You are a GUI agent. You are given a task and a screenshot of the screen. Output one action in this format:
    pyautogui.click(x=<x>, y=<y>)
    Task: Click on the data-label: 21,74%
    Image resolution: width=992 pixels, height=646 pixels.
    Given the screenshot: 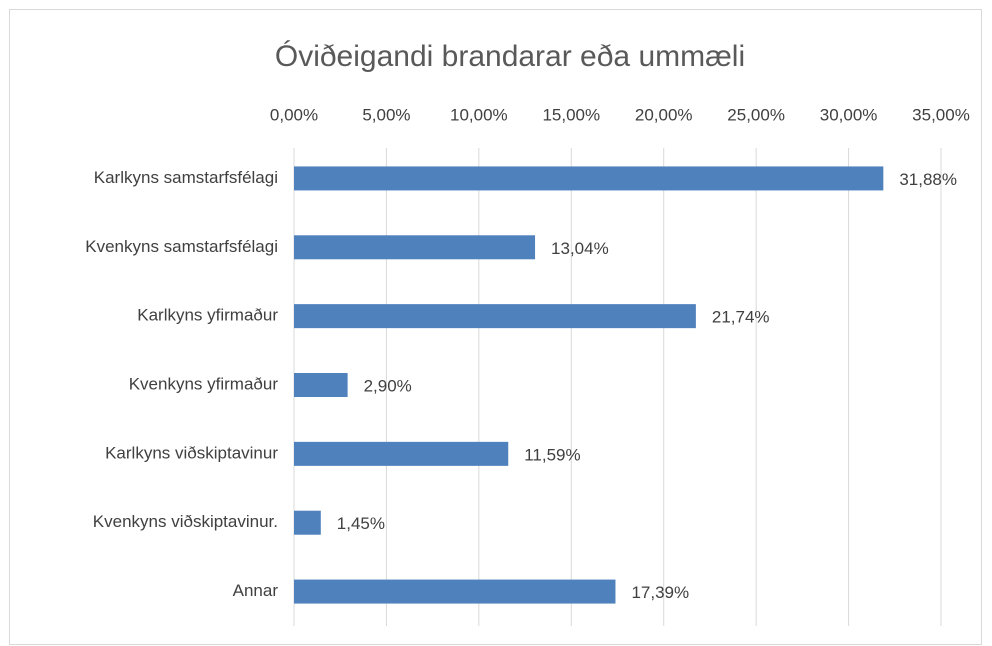 What is the action you would take?
    pyautogui.click(x=741, y=317)
    